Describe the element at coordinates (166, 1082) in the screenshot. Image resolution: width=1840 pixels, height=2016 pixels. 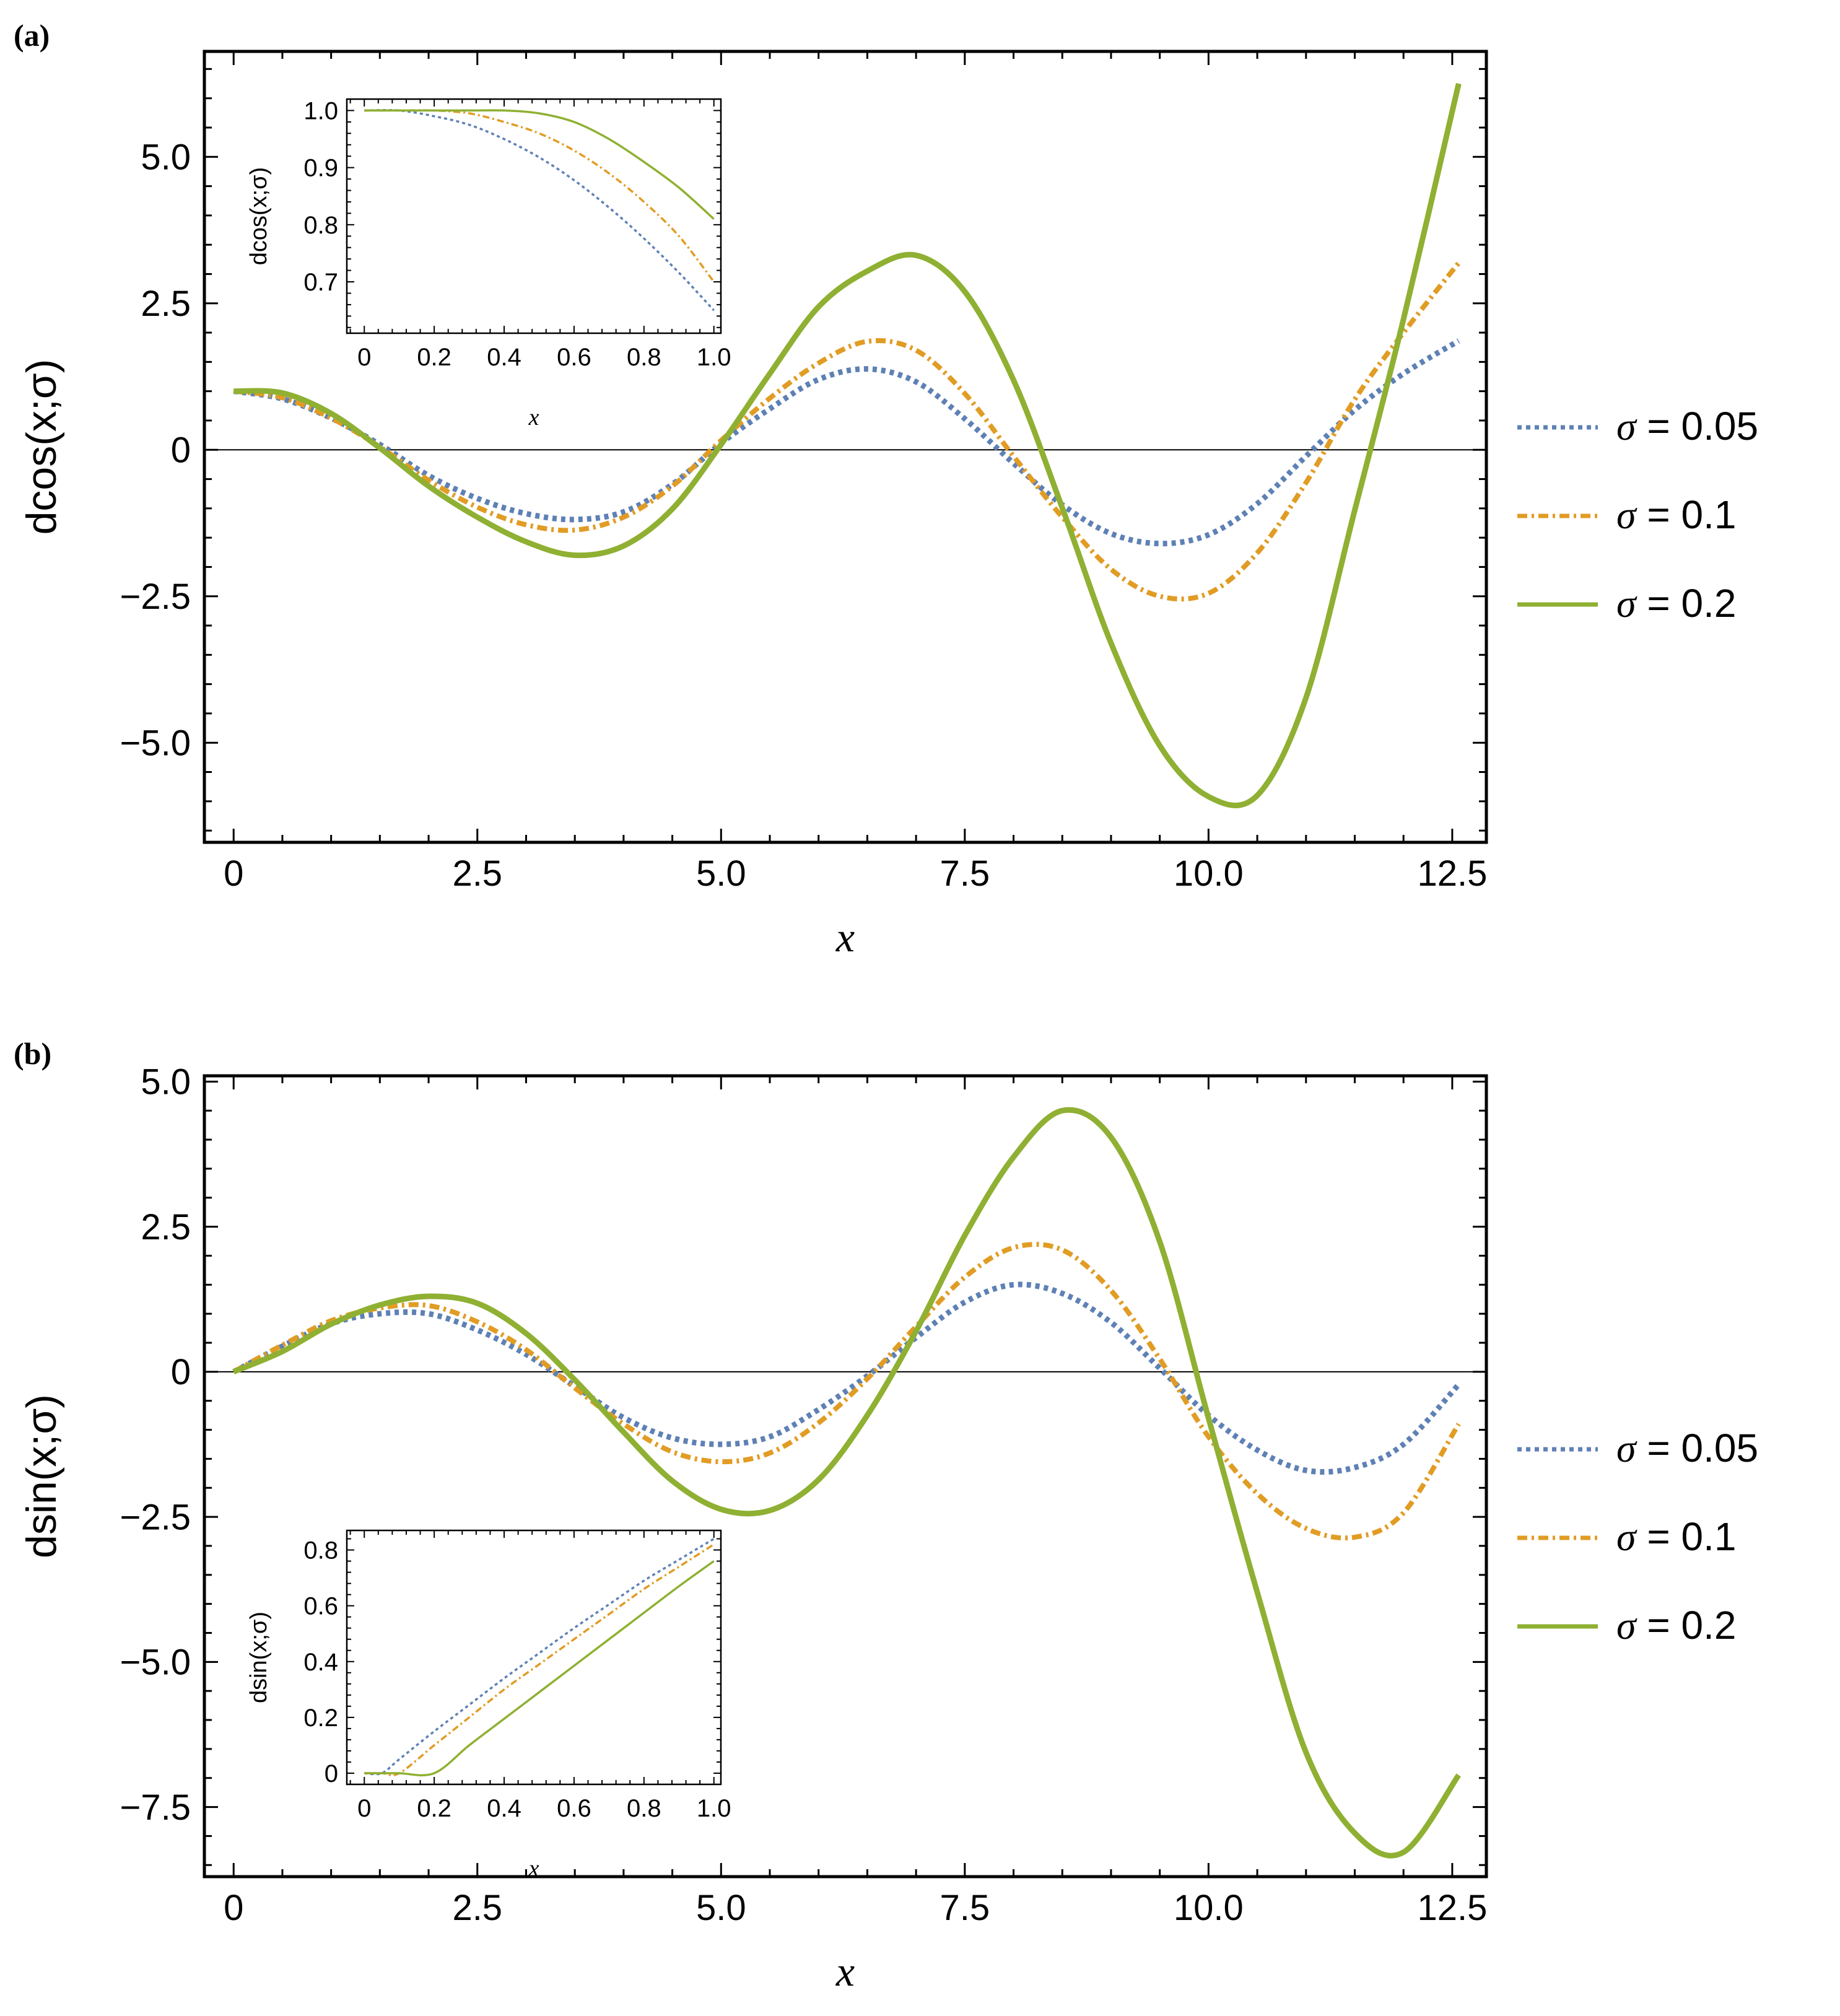
I see `panel-b-y-tick-label-5: 5.0` at that location.